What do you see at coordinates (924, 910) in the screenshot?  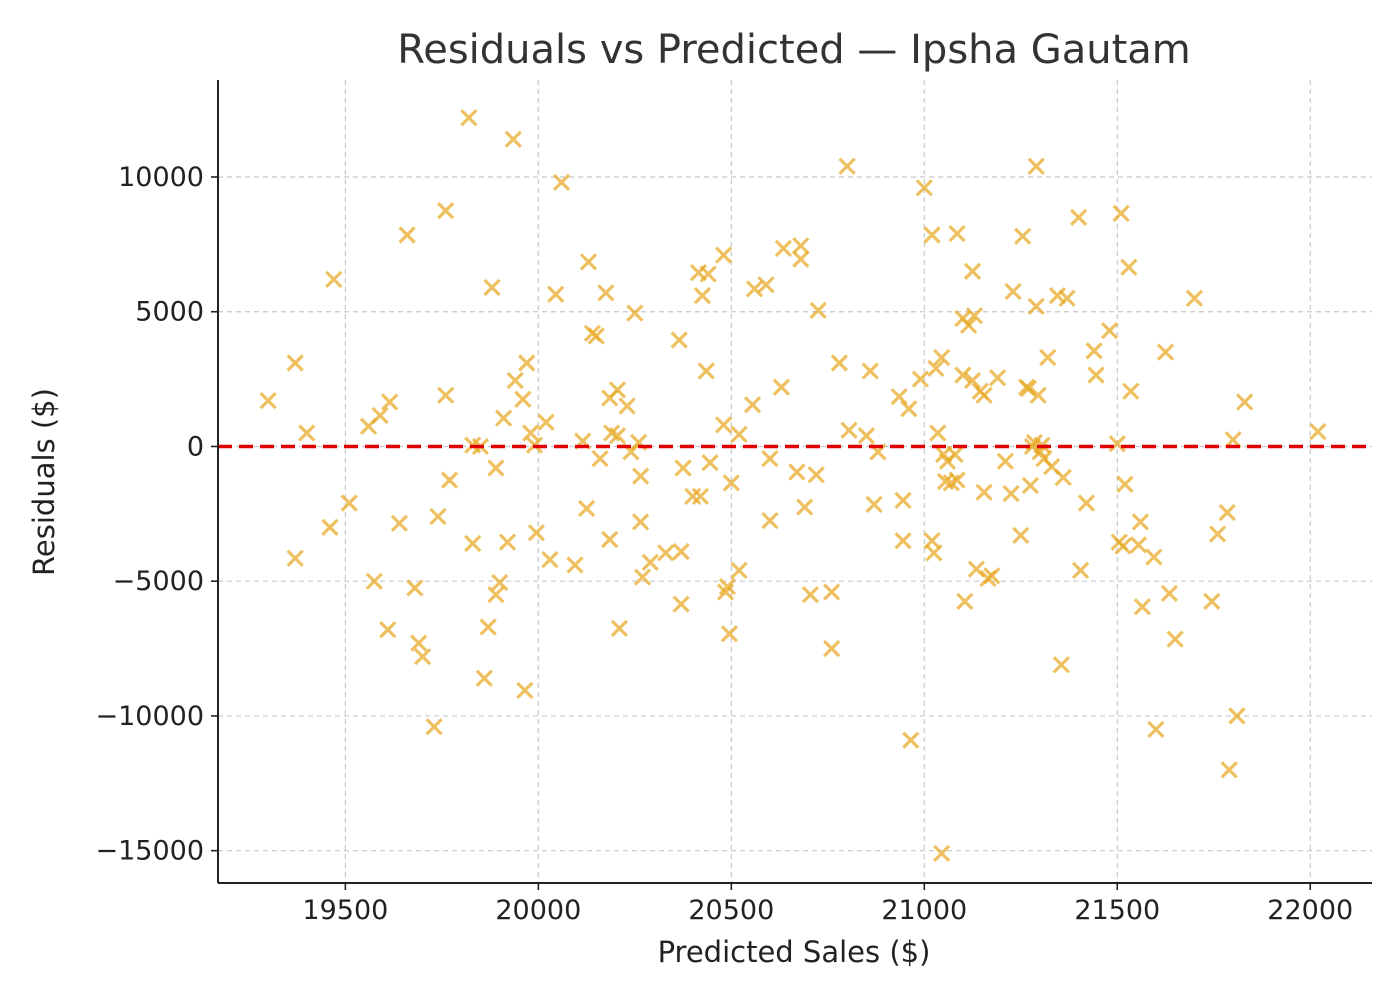 I see `x-tick-label: 21000` at bounding box center [924, 910].